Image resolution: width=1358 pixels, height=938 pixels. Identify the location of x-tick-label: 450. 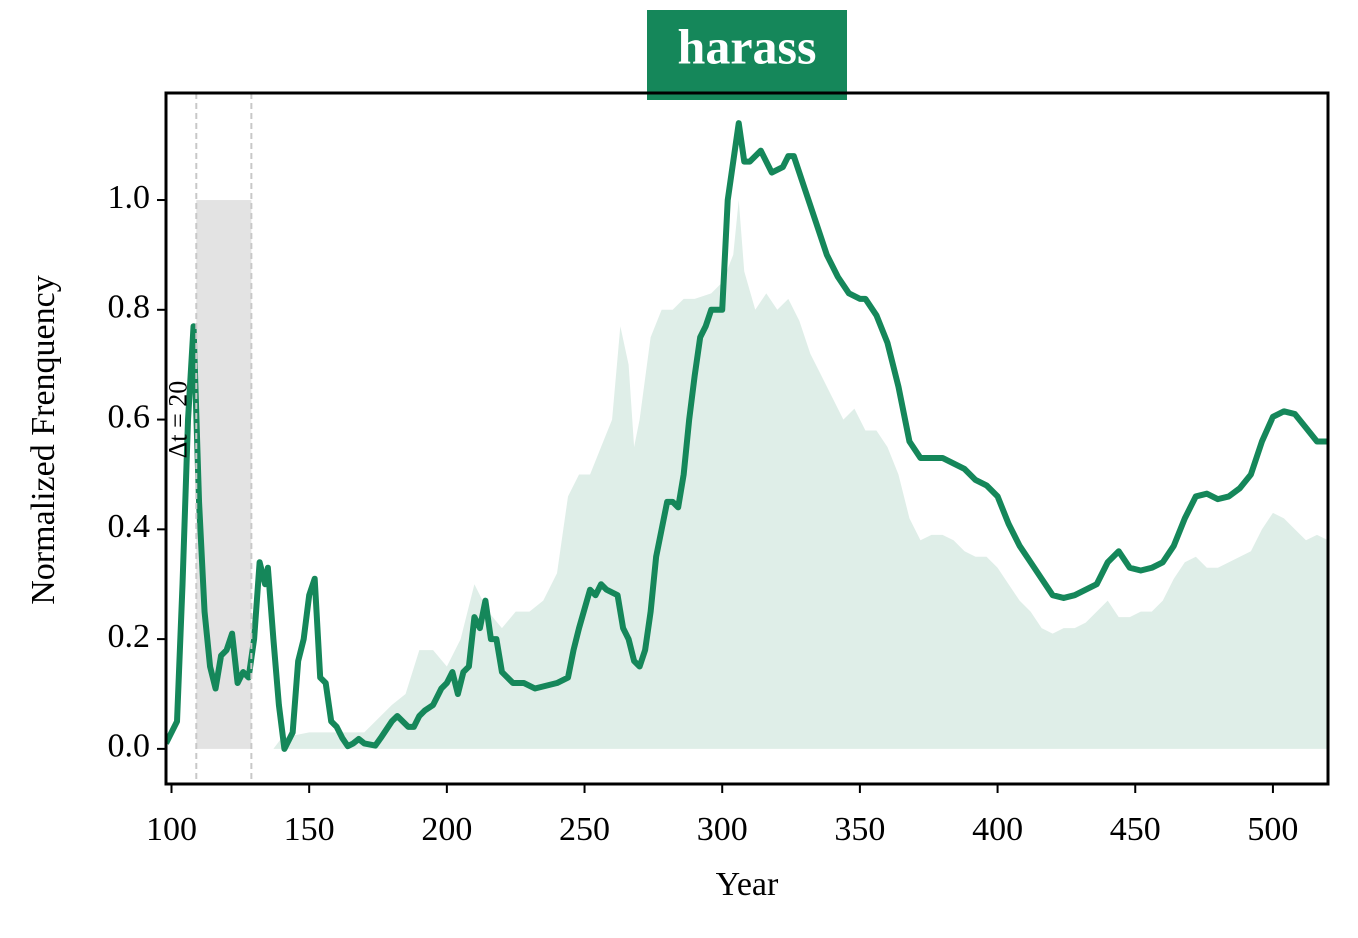
(1135, 829).